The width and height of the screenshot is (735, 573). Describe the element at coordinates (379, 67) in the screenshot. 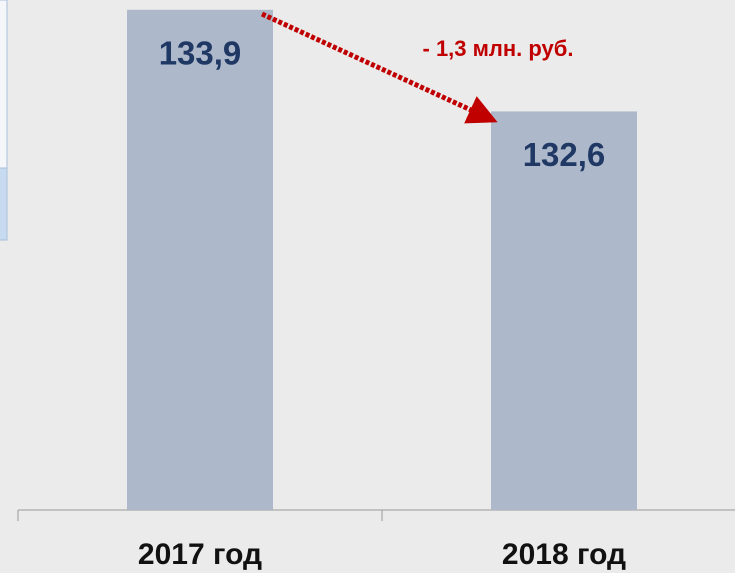

I see `arrow` at that location.